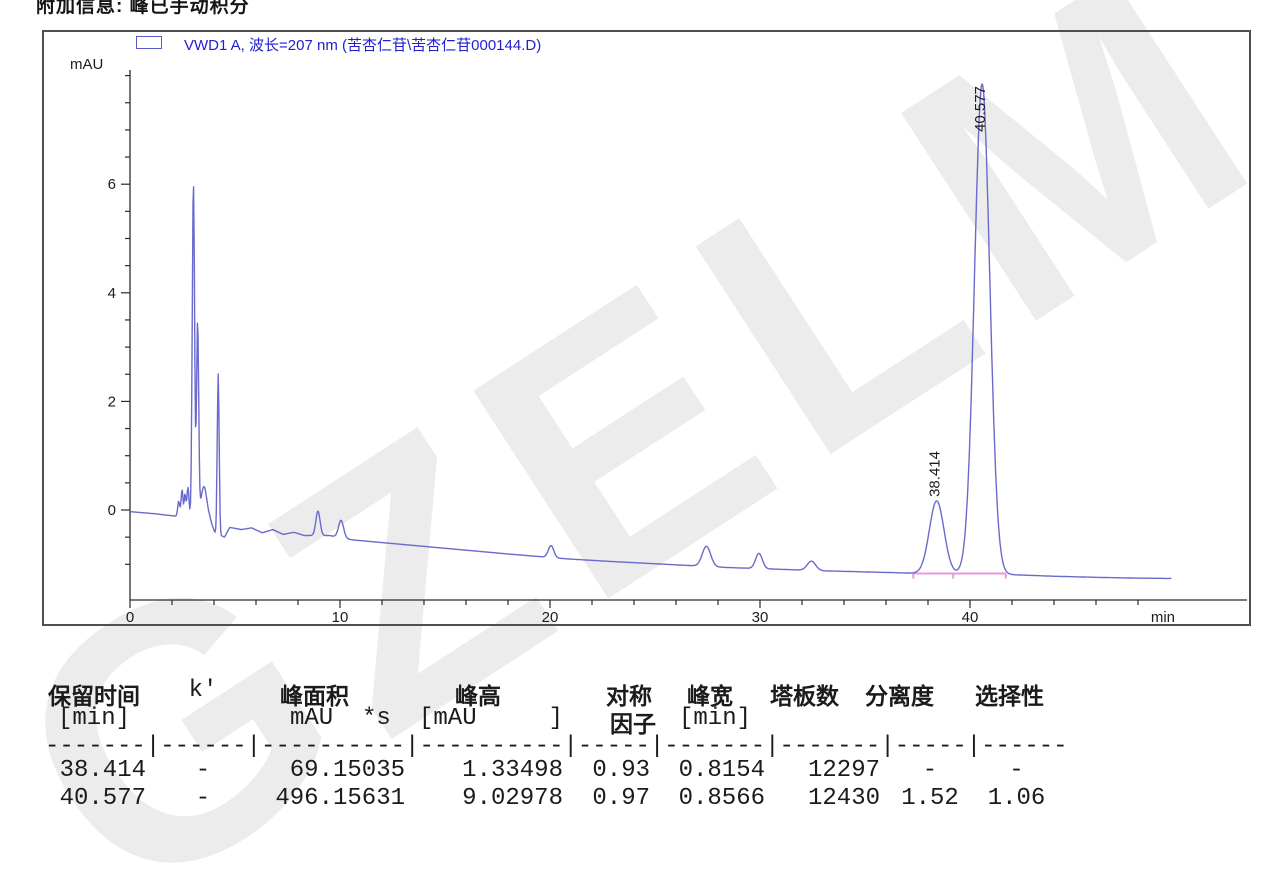 This screenshot has width=1286, height=886. I want to click on svg-text: 6, so click(112, 184).